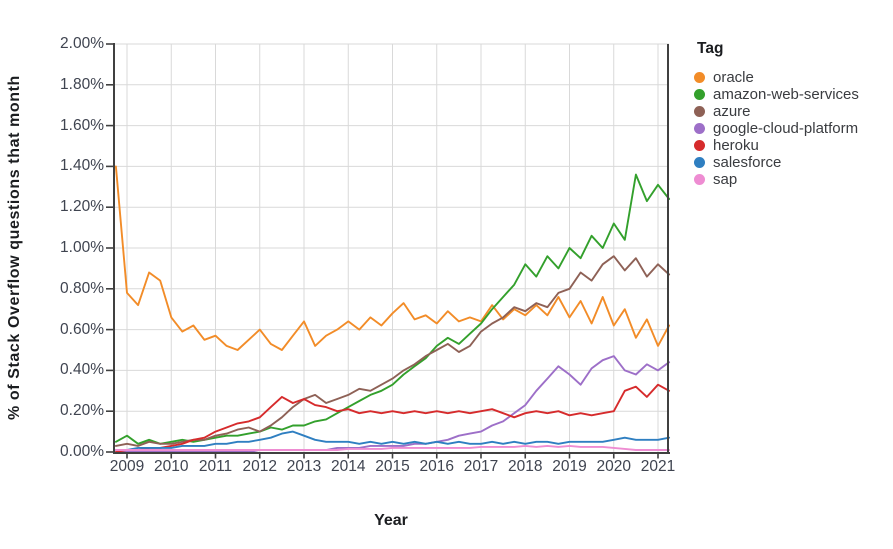 Image resolution: width=893 pixels, height=549 pixels. What do you see at coordinates (613, 466) in the screenshot?
I see `x-tick-label: 2020` at bounding box center [613, 466].